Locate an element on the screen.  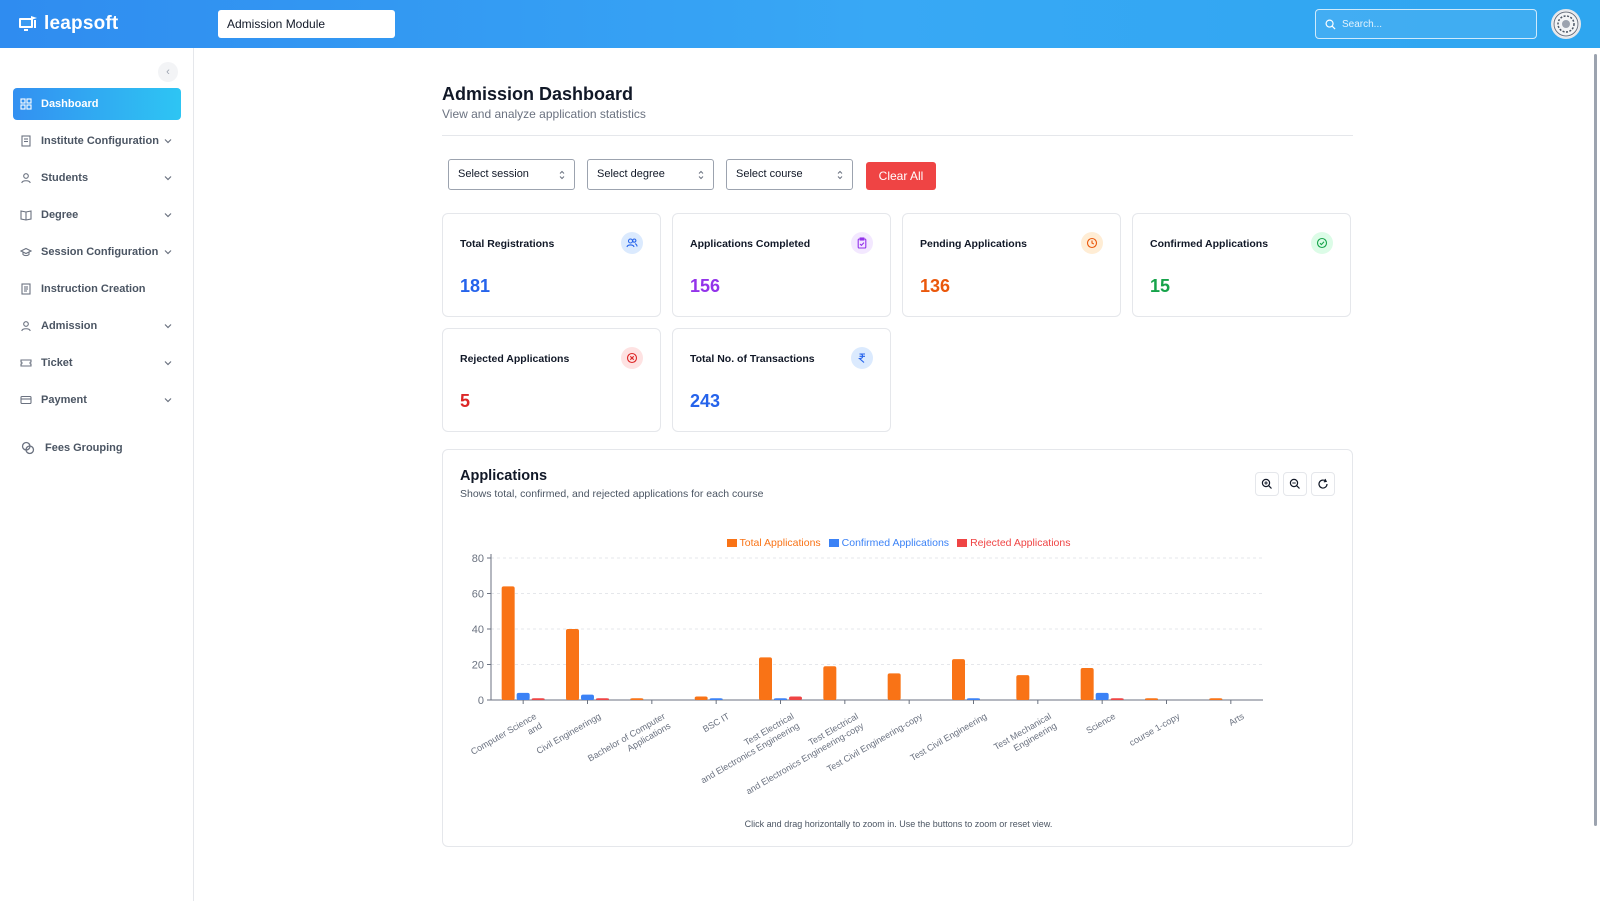
sidebar-item-session-configuration: Session Configuration is located at coordinates (97, 252).